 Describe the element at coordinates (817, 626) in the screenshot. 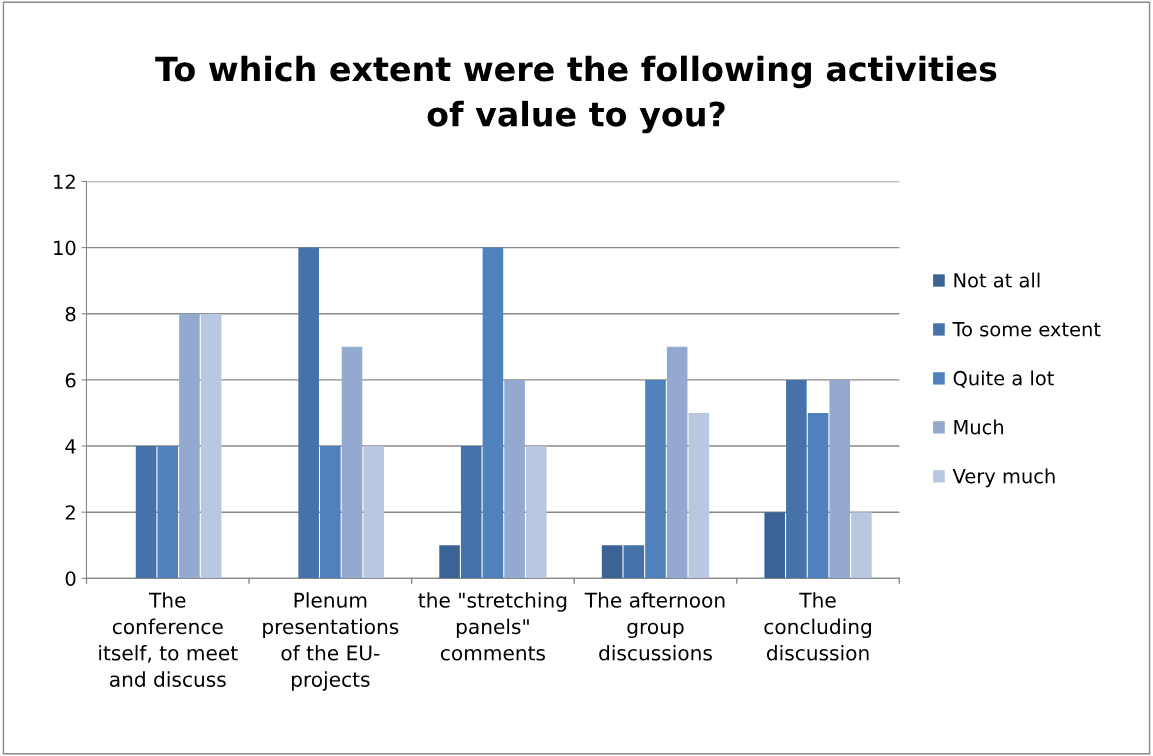

I see `x-tick-label: The concluding discussion` at that location.